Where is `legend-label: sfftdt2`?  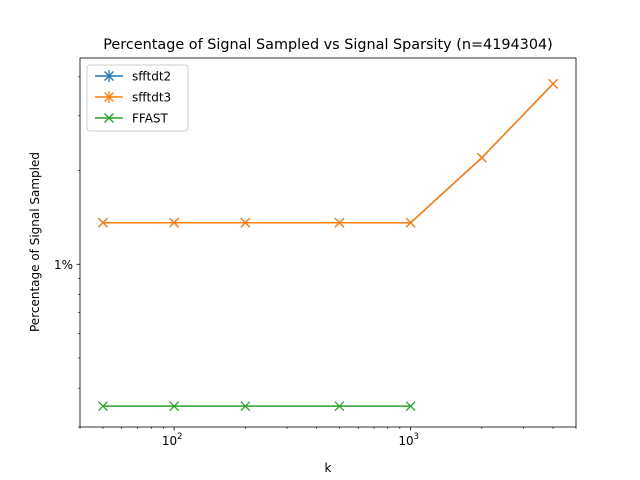
legend-label: sfftdt2 is located at coordinates (151, 77).